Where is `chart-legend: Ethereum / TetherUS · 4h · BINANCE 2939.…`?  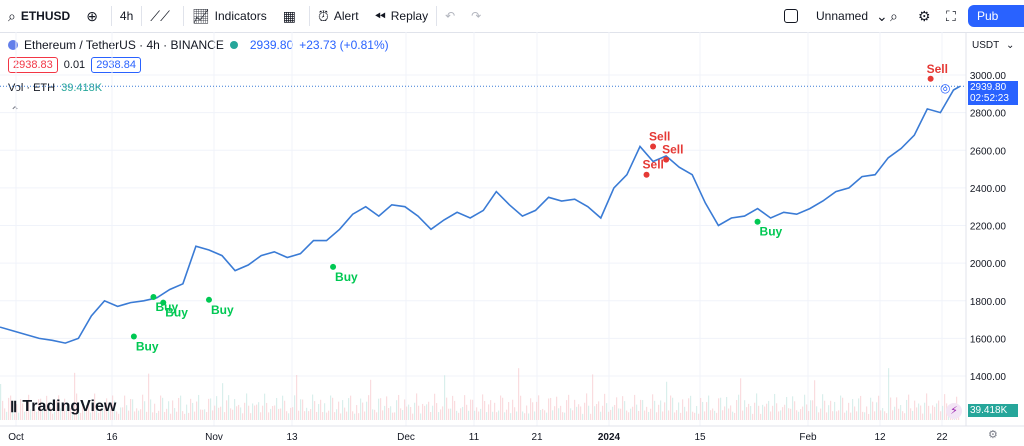 chart-legend: Ethereum / TetherUS · 4h · BINANCE 2939.… is located at coordinates (198, 45).